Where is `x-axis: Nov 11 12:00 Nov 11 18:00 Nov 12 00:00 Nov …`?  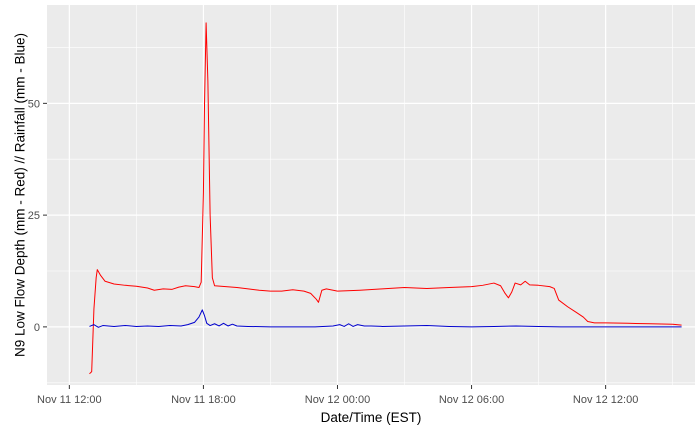 x-axis: Nov 11 12:00 Nov 11 18:00 Nov 12 00:00 Nov … is located at coordinates (337, 395).